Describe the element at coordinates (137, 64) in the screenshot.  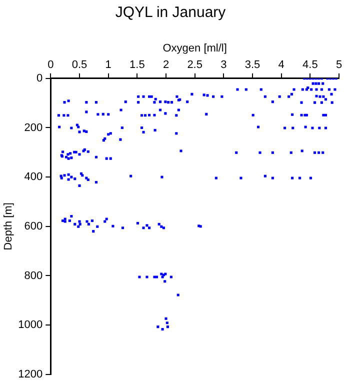
I see `x-tick-label: 1.5` at that location.